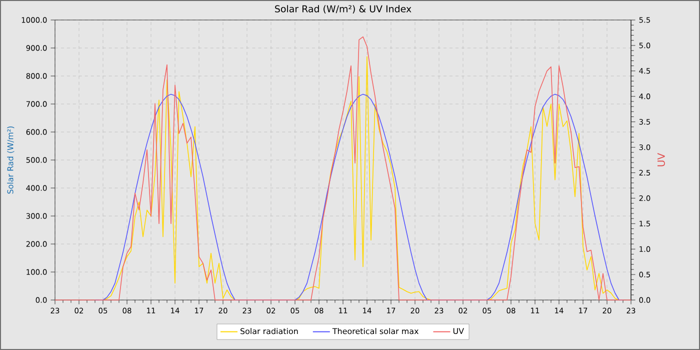 The image size is (700, 350). What do you see at coordinates (343, 9) in the screenshot?
I see `chart-title: Solar Rad (W/m²) & UV Index` at bounding box center [343, 9].